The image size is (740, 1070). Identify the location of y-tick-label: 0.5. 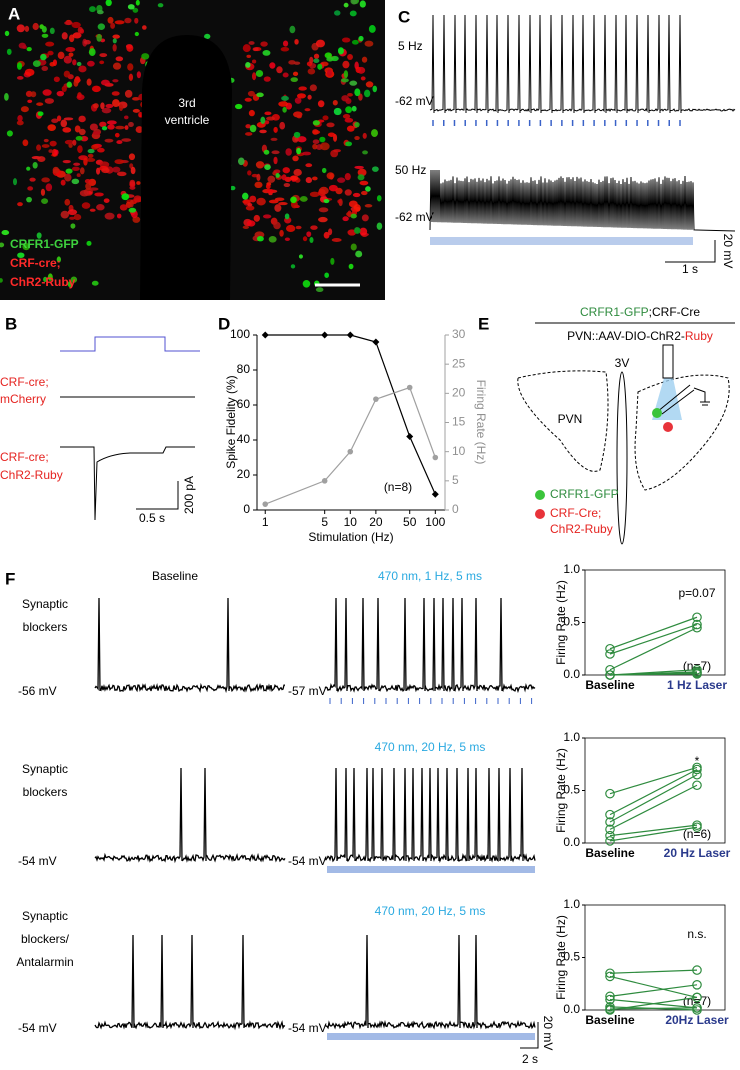
(571, 790).